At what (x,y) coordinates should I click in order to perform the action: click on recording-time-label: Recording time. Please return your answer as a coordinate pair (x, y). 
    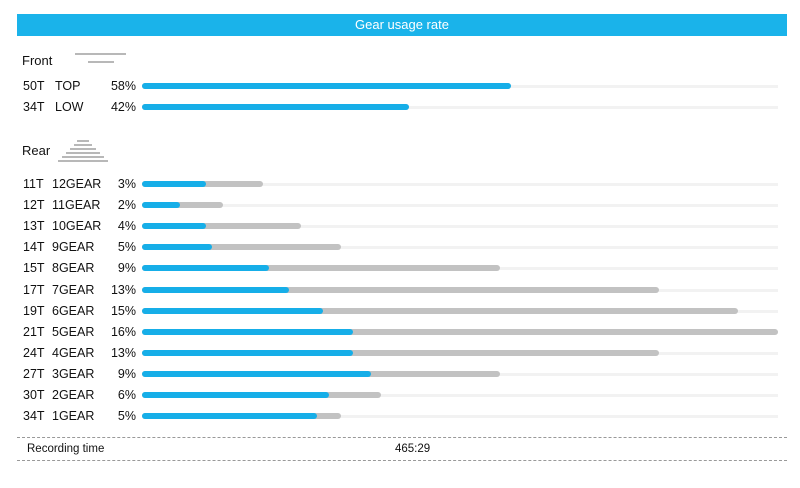
    Looking at the image, I should click on (66, 449).